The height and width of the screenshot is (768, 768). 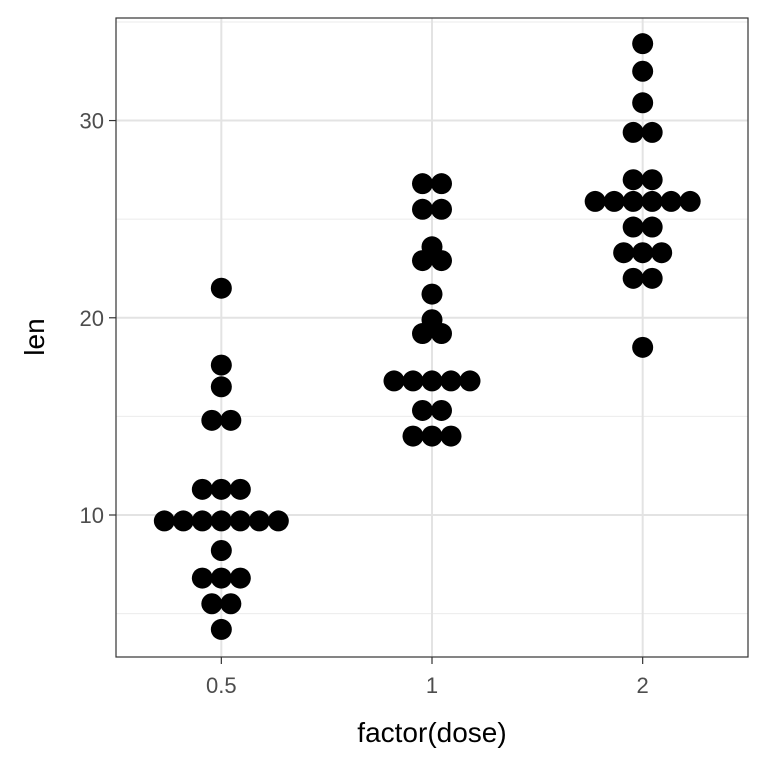 I want to click on x-axis: 0.5 1 2, so click(x=427, y=677).